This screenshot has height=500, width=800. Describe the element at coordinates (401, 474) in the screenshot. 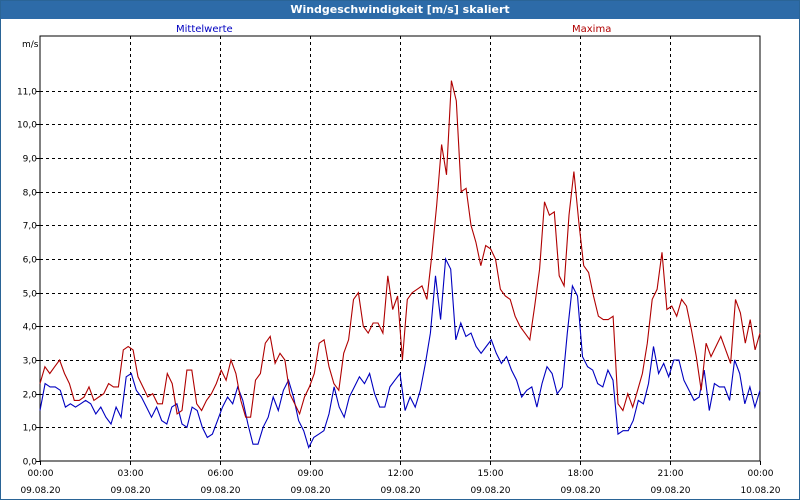

I see `x-tick-time-label: 12:00` at that location.